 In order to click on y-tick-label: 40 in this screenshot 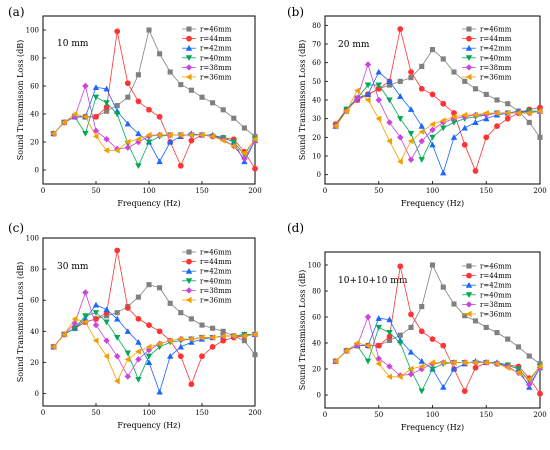, I will do `click(316, 101)`.